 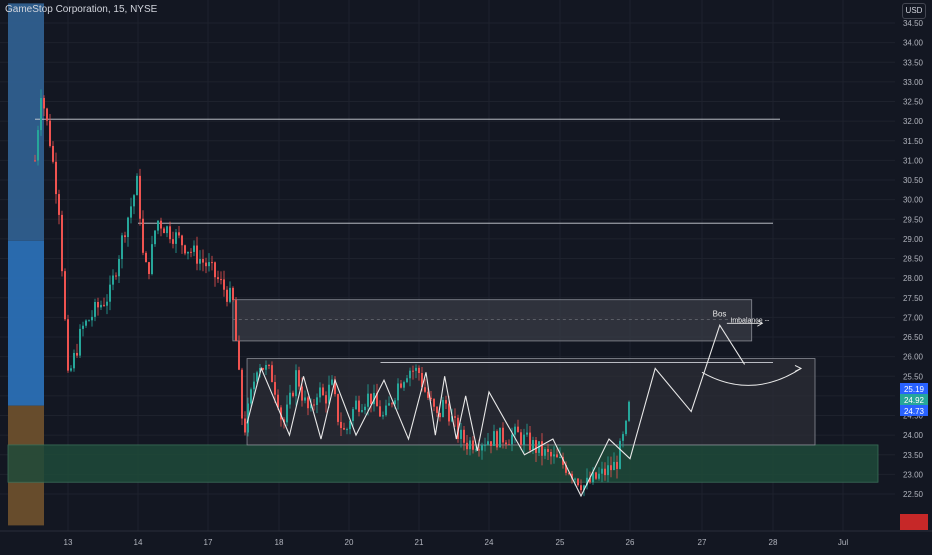 I want to click on y-tick-label: 26.00, so click(x=913, y=357).